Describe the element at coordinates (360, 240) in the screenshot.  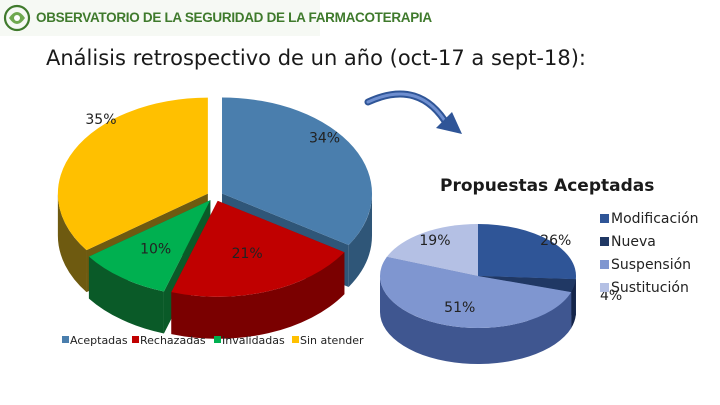
I see `slice-side-aceptadas-outer` at that location.